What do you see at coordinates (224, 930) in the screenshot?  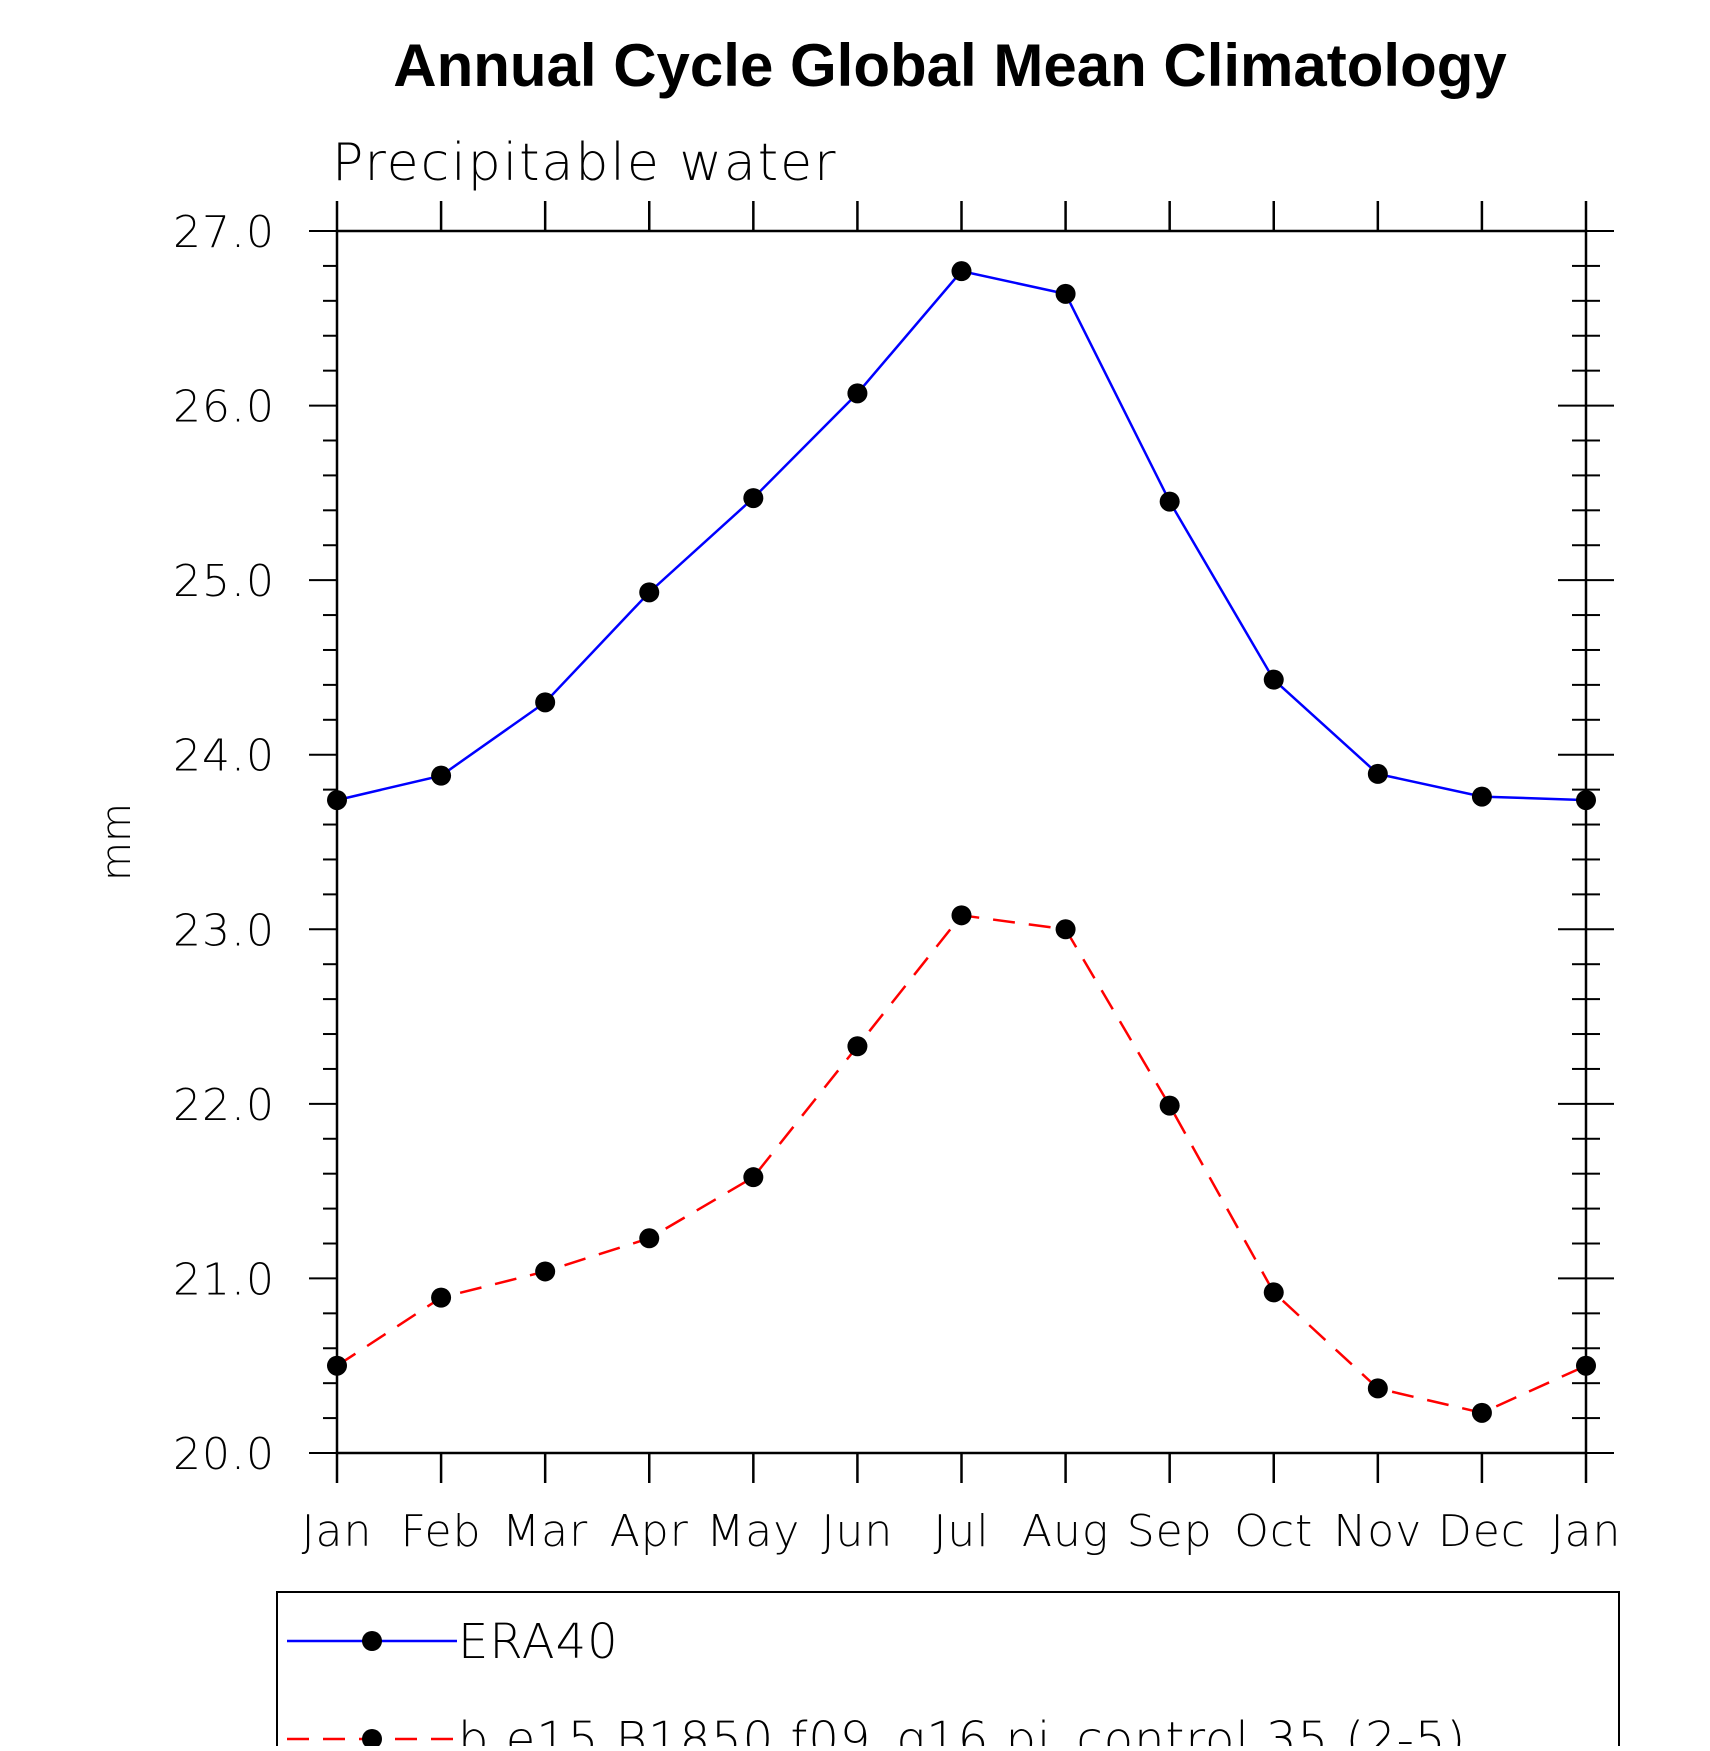 I see `y-tick-label: 23.0` at bounding box center [224, 930].